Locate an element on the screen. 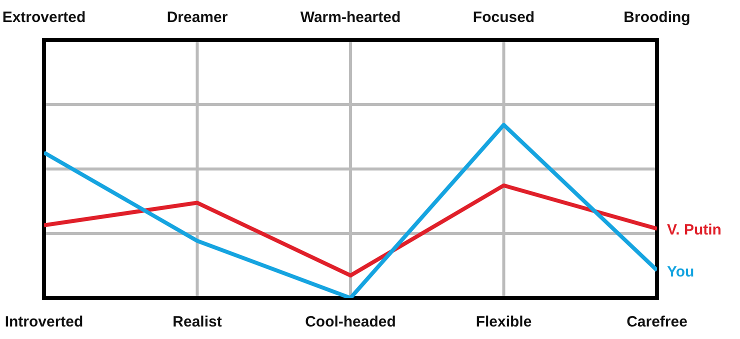 The height and width of the screenshot is (339, 740). text: Extroverted is located at coordinates (44, 17).